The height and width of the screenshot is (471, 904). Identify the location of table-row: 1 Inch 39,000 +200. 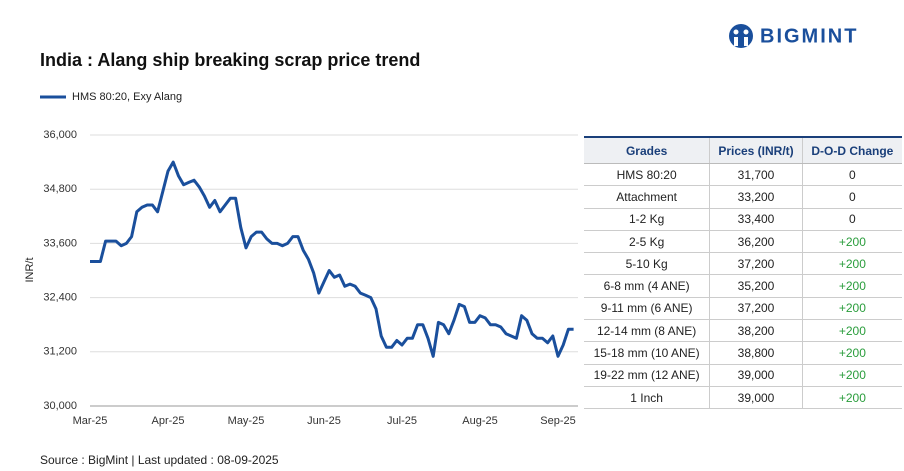
(743, 398).